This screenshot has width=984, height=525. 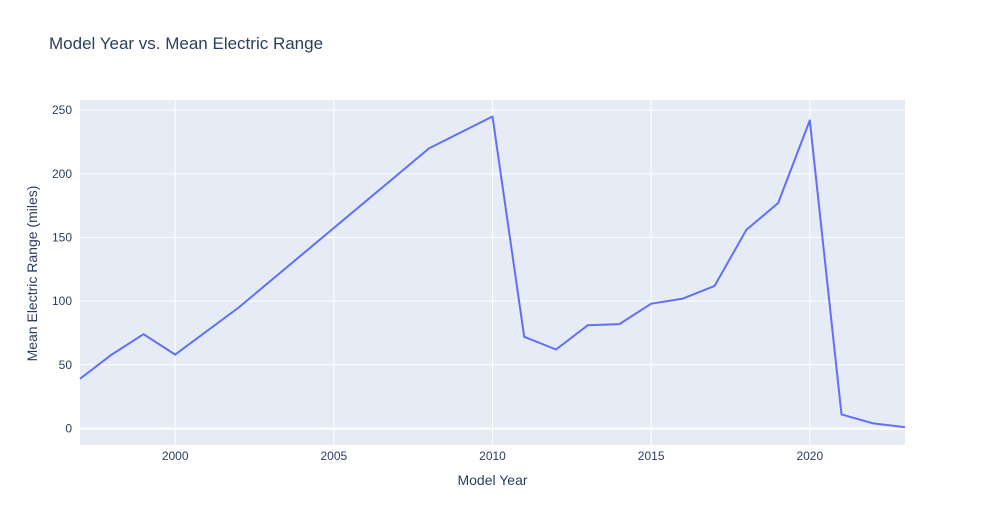 What do you see at coordinates (62, 110) in the screenshot?
I see `y-tick-label: 250` at bounding box center [62, 110].